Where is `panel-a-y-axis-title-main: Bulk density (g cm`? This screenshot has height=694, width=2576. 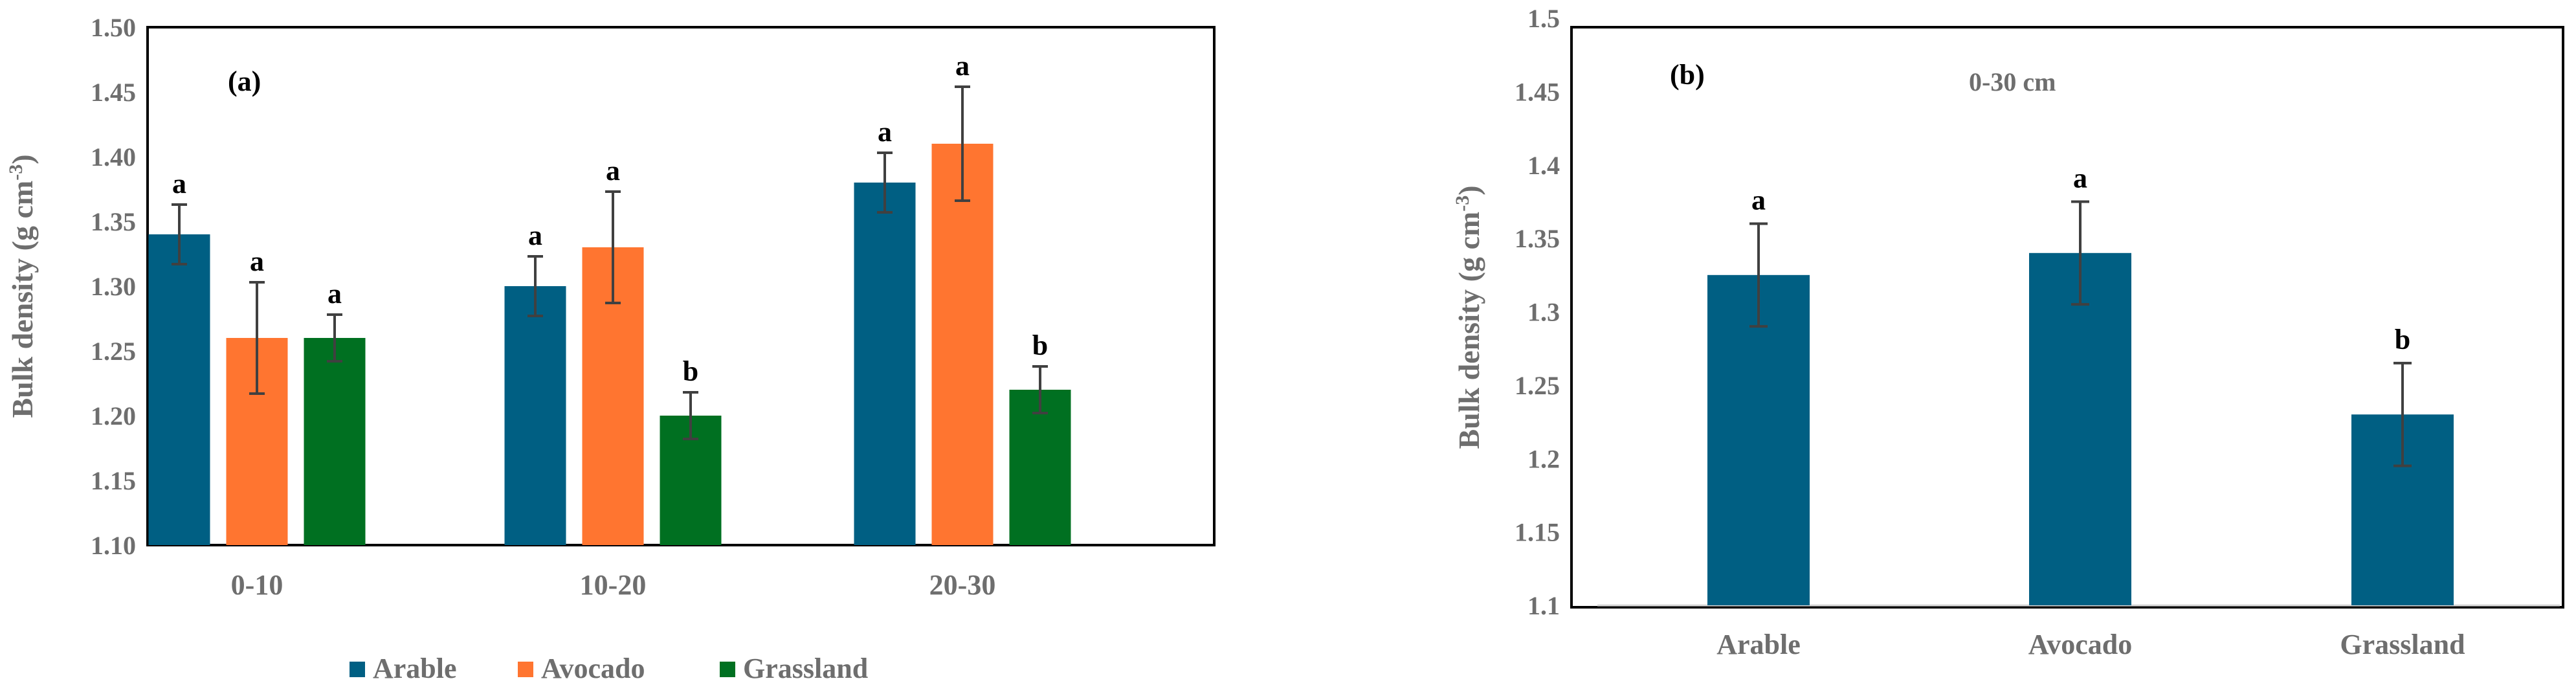 panel-a-y-axis-title-main: Bulk density (g cm is located at coordinates (22, 299).